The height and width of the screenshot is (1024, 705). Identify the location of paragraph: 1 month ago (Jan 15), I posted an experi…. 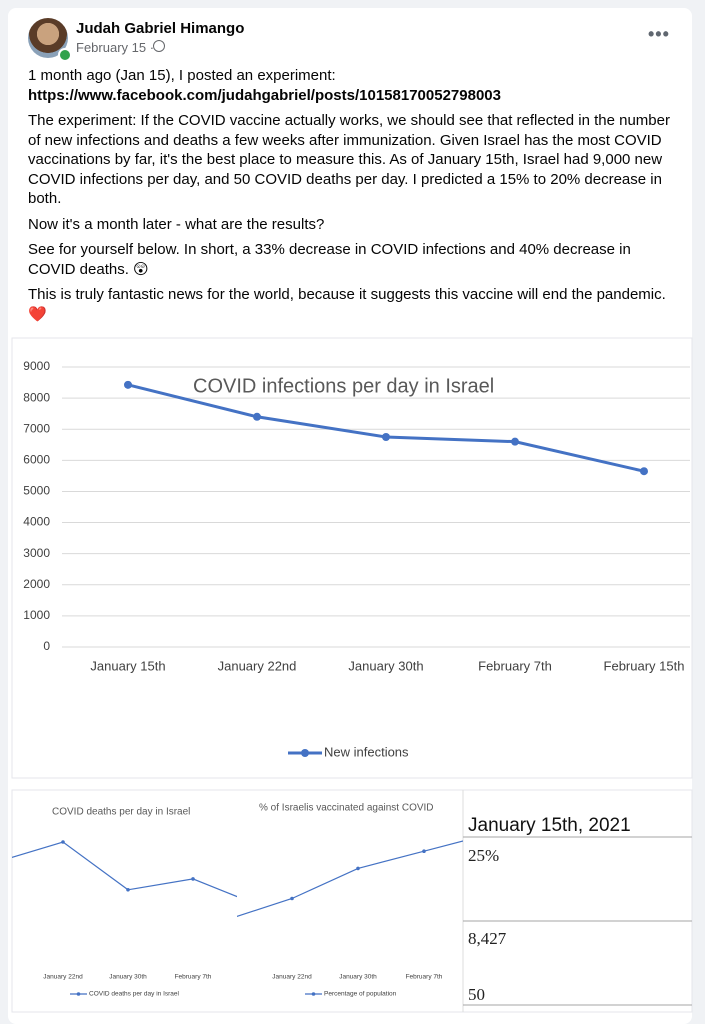
(352, 85).